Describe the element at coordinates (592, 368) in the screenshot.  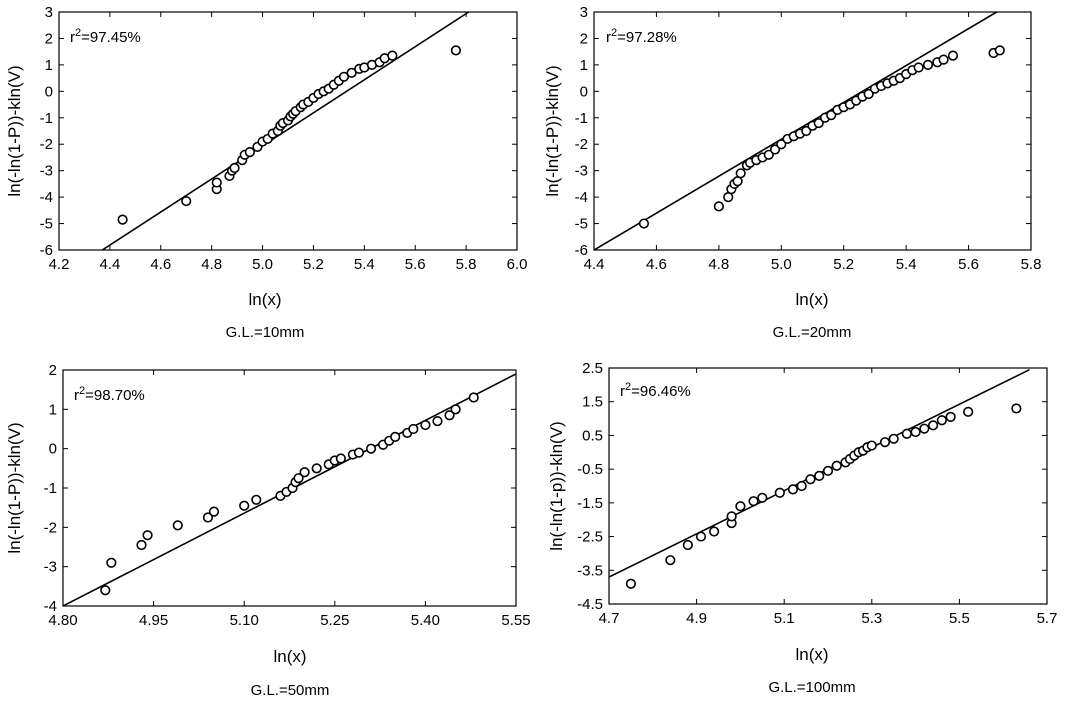
I see `y-tick-label: 2.5` at that location.